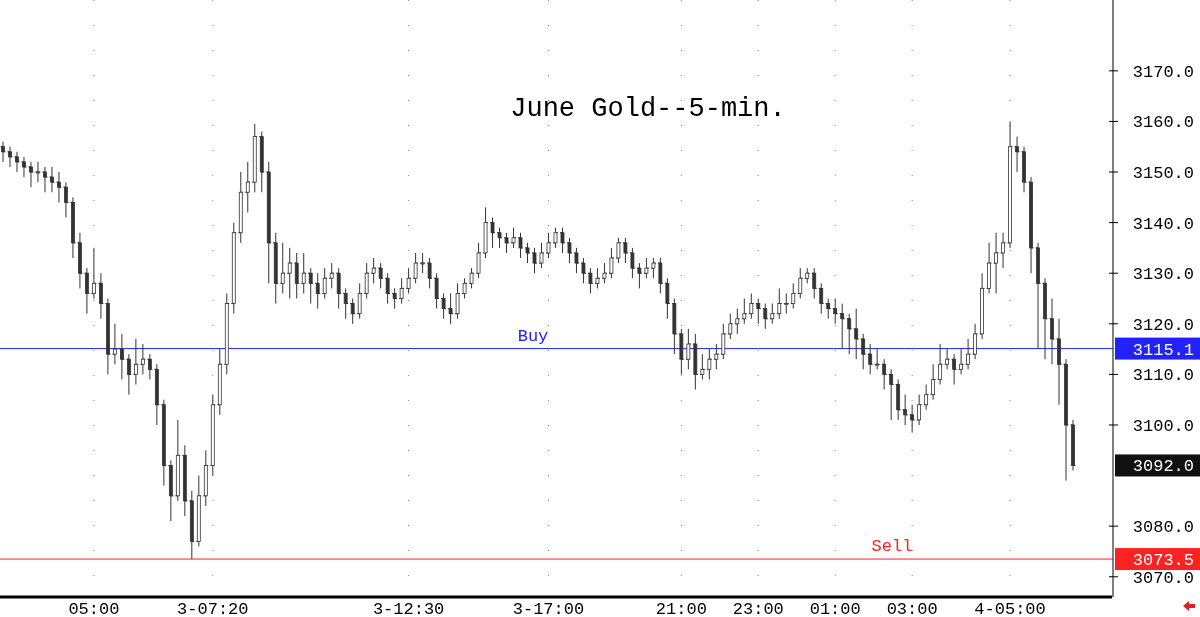  Describe the element at coordinates (1163, 578) in the screenshot. I see `y-tick-label: 3070.0` at that location.